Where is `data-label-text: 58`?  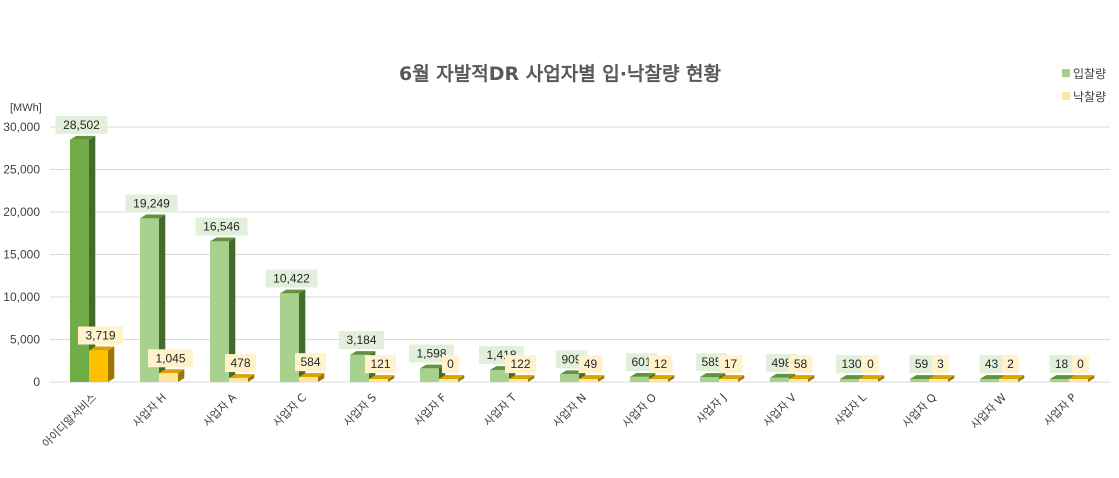 data-label-text: 58 is located at coordinates (801, 364).